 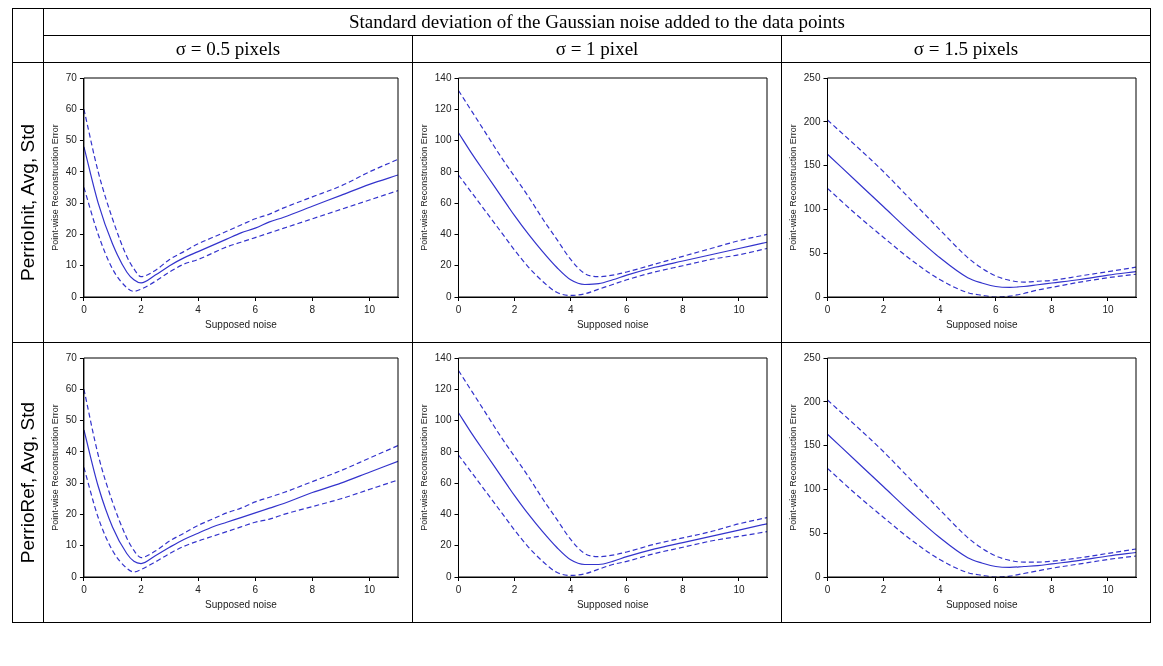 What do you see at coordinates (28, 202) in the screenshot?
I see `text: PerrioInit, Avg, Std` at bounding box center [28, 202].